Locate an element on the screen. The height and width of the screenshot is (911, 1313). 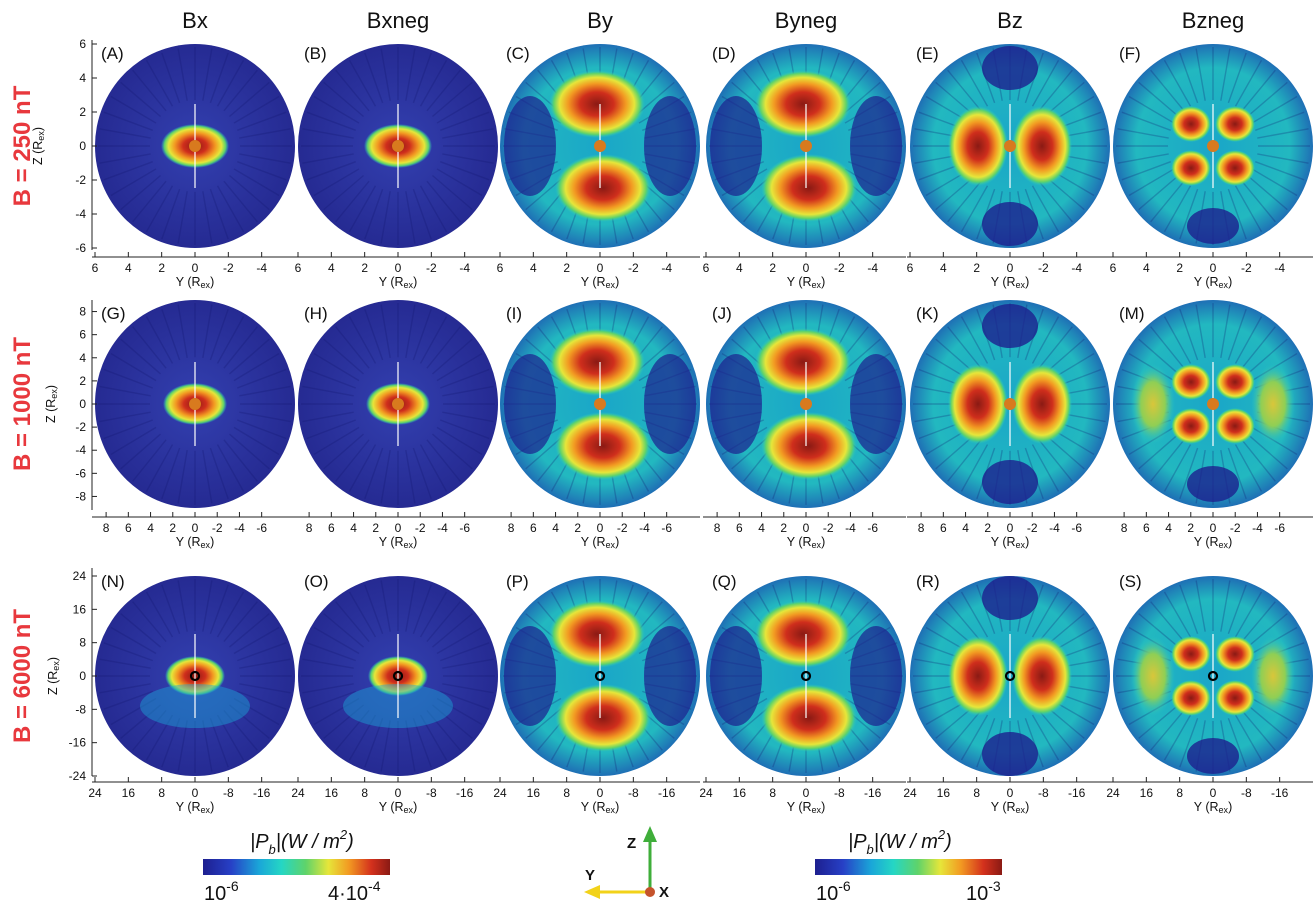
x-tick-label: -16 is located at coordinates (465, 793).